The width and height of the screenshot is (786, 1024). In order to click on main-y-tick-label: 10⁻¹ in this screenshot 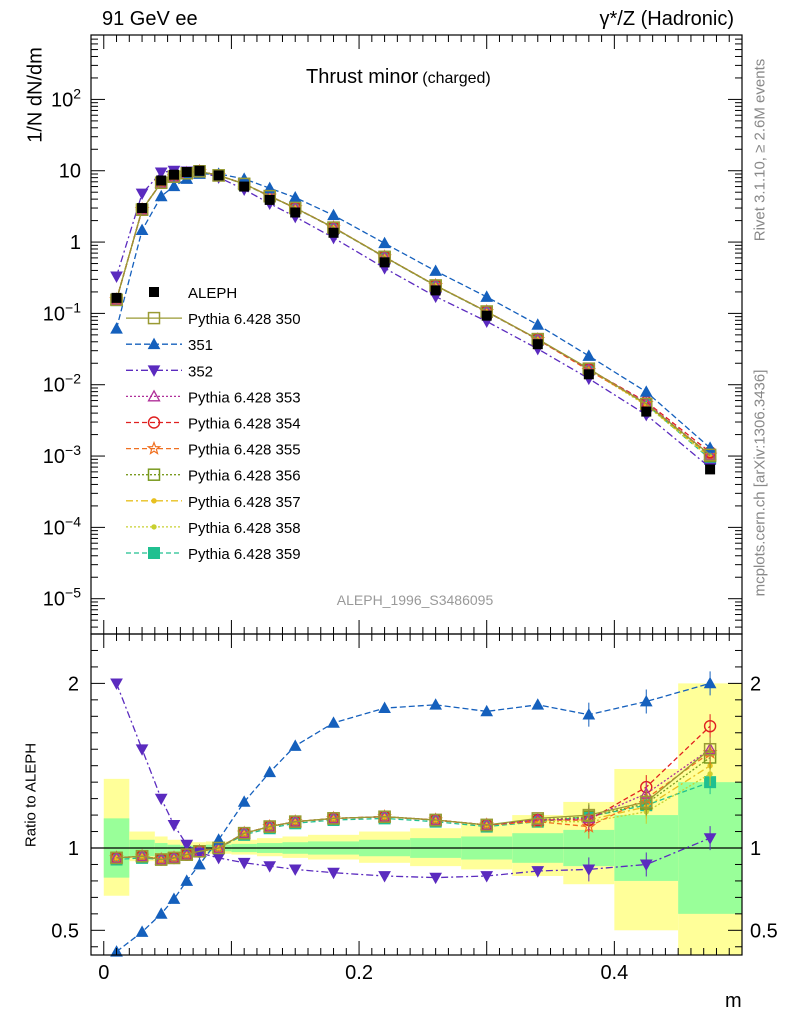, I will do `click(62, 312)`.